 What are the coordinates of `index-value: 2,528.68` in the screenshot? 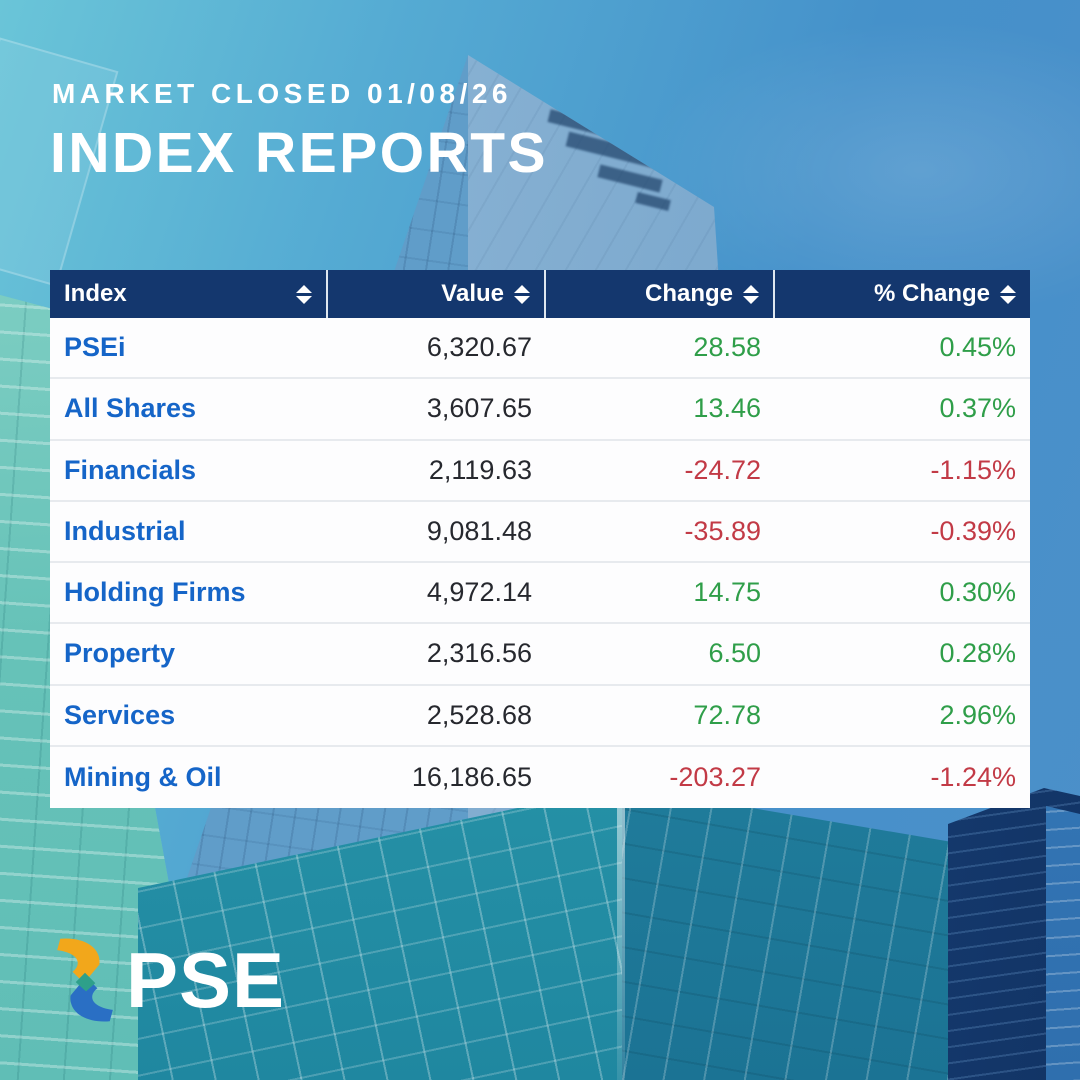 It's located at (479, 714).